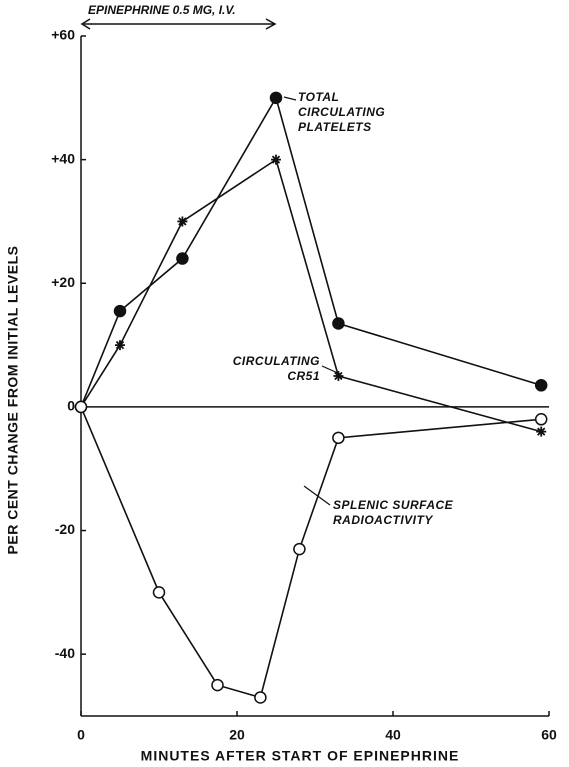  I want to click on series-label: SPLENIC SURFACE RADIOACTIVITY, so click(393, 512).